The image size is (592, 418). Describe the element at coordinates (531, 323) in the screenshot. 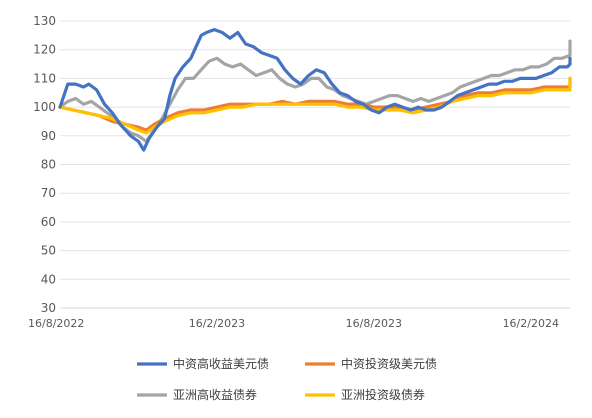

I see `x-tick-label: 16/2/2024` at that location.